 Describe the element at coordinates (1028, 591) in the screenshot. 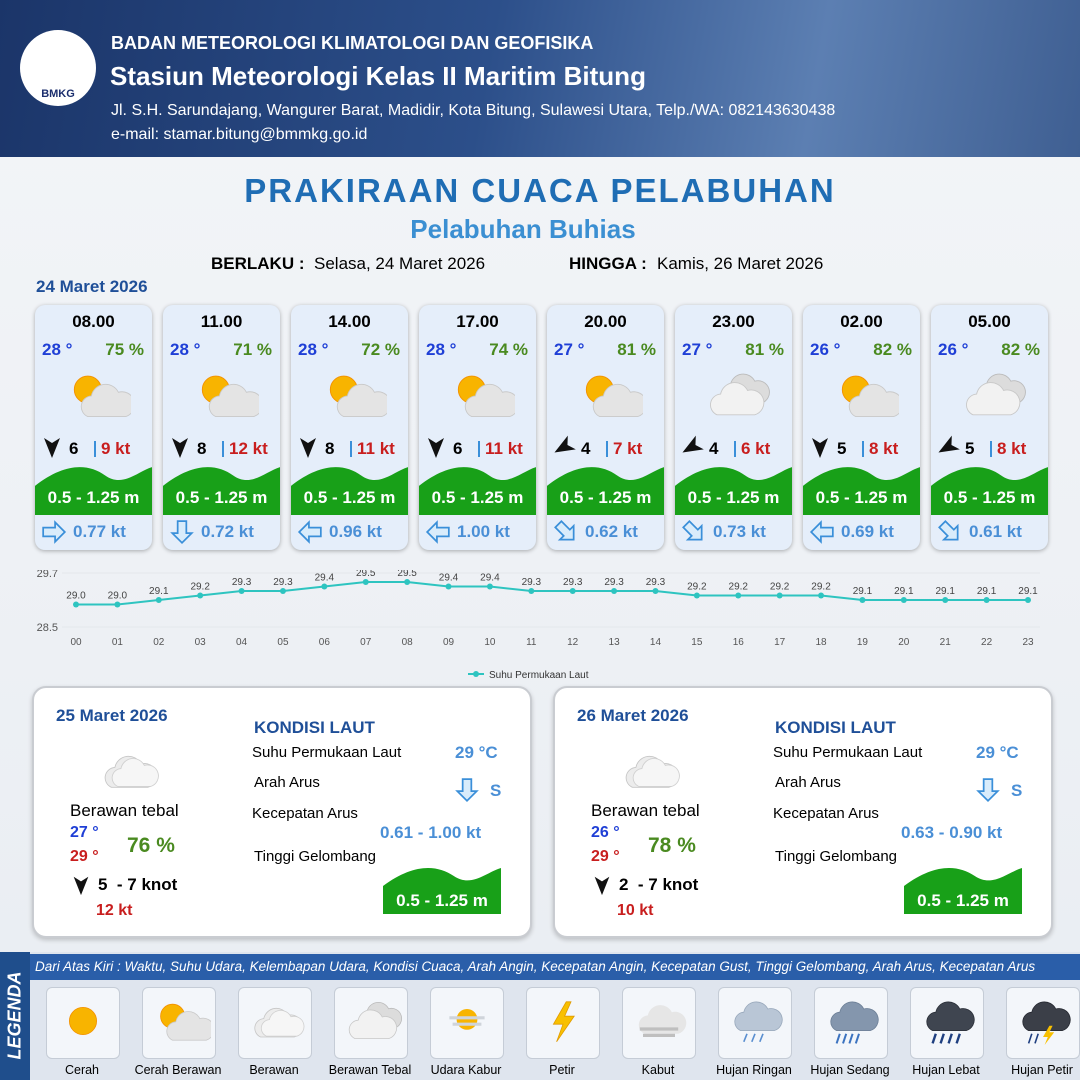

I see `data-label: 29.1` at that location.